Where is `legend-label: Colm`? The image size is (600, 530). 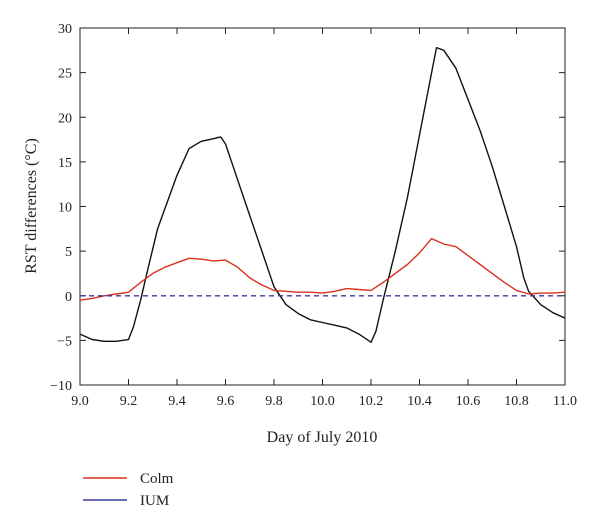 legend-label: Colm is located at coordinates (157, 479).